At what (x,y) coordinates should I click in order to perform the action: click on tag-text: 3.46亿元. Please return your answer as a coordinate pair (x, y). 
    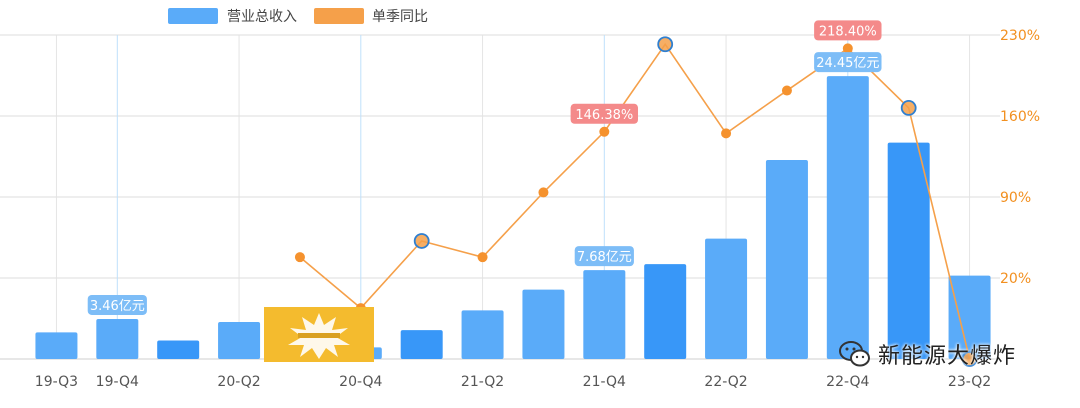
    Looking at the image, I should click on (117, 306).